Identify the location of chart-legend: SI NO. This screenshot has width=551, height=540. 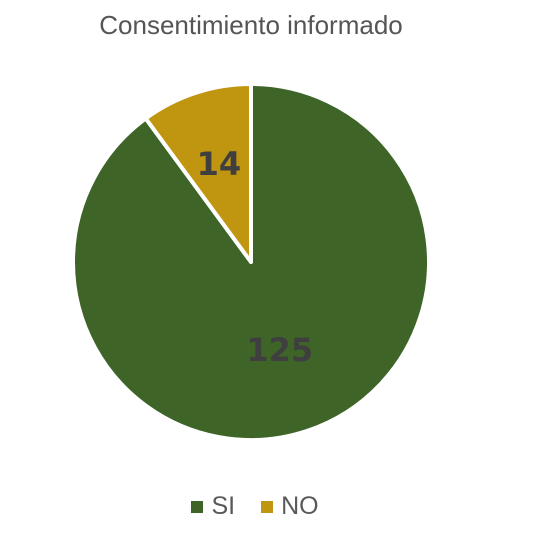
(255, 506).